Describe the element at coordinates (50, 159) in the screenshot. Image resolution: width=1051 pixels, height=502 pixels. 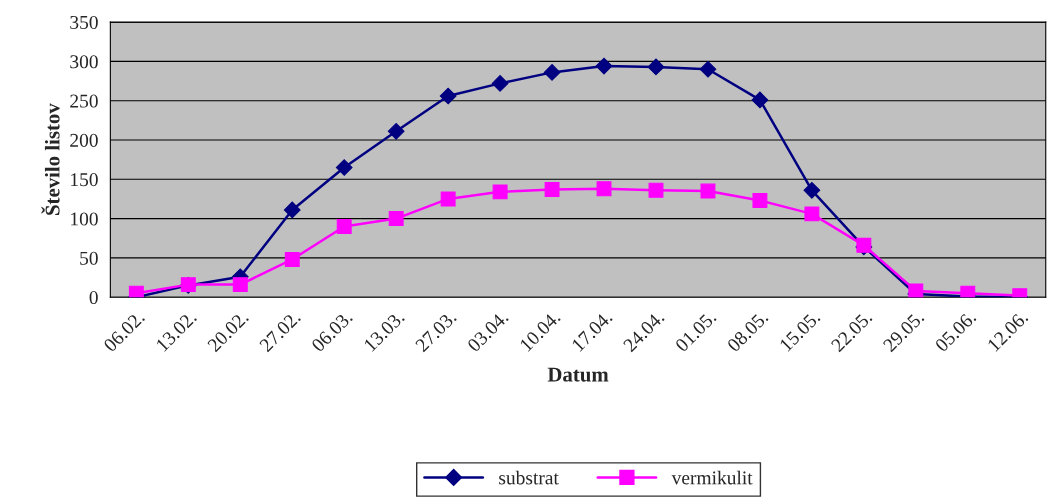
I see `y-axis-title: Število listov` at that location.